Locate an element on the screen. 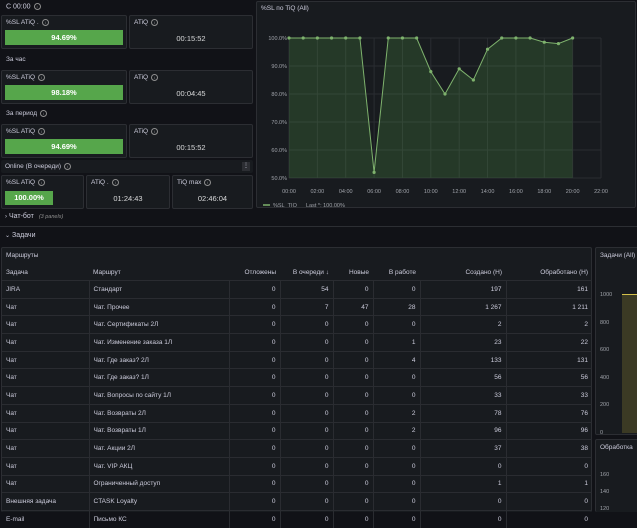 This screenshot has width=637, height=528. atiq-value: 00:15:52 is located at coordinates (191, 147).